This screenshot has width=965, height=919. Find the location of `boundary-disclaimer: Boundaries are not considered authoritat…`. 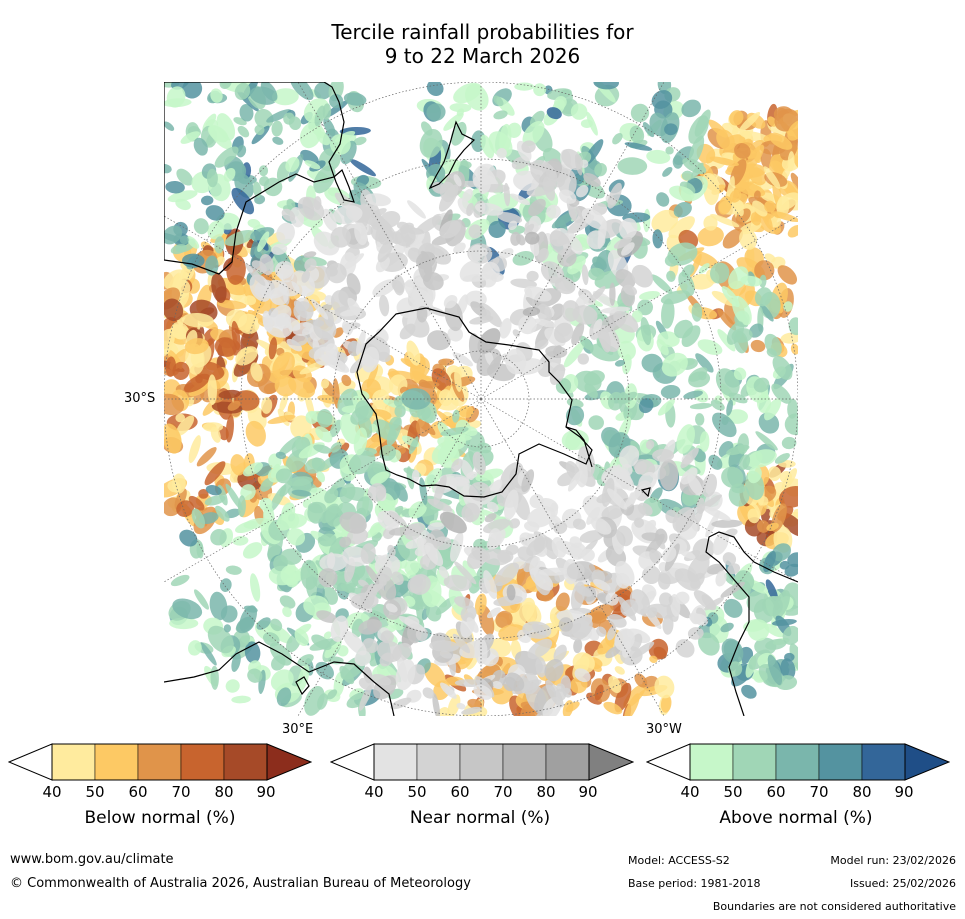

boundary-disclaimer: Boundaries are not considered authoritat… is located at coordinates (834, 906).